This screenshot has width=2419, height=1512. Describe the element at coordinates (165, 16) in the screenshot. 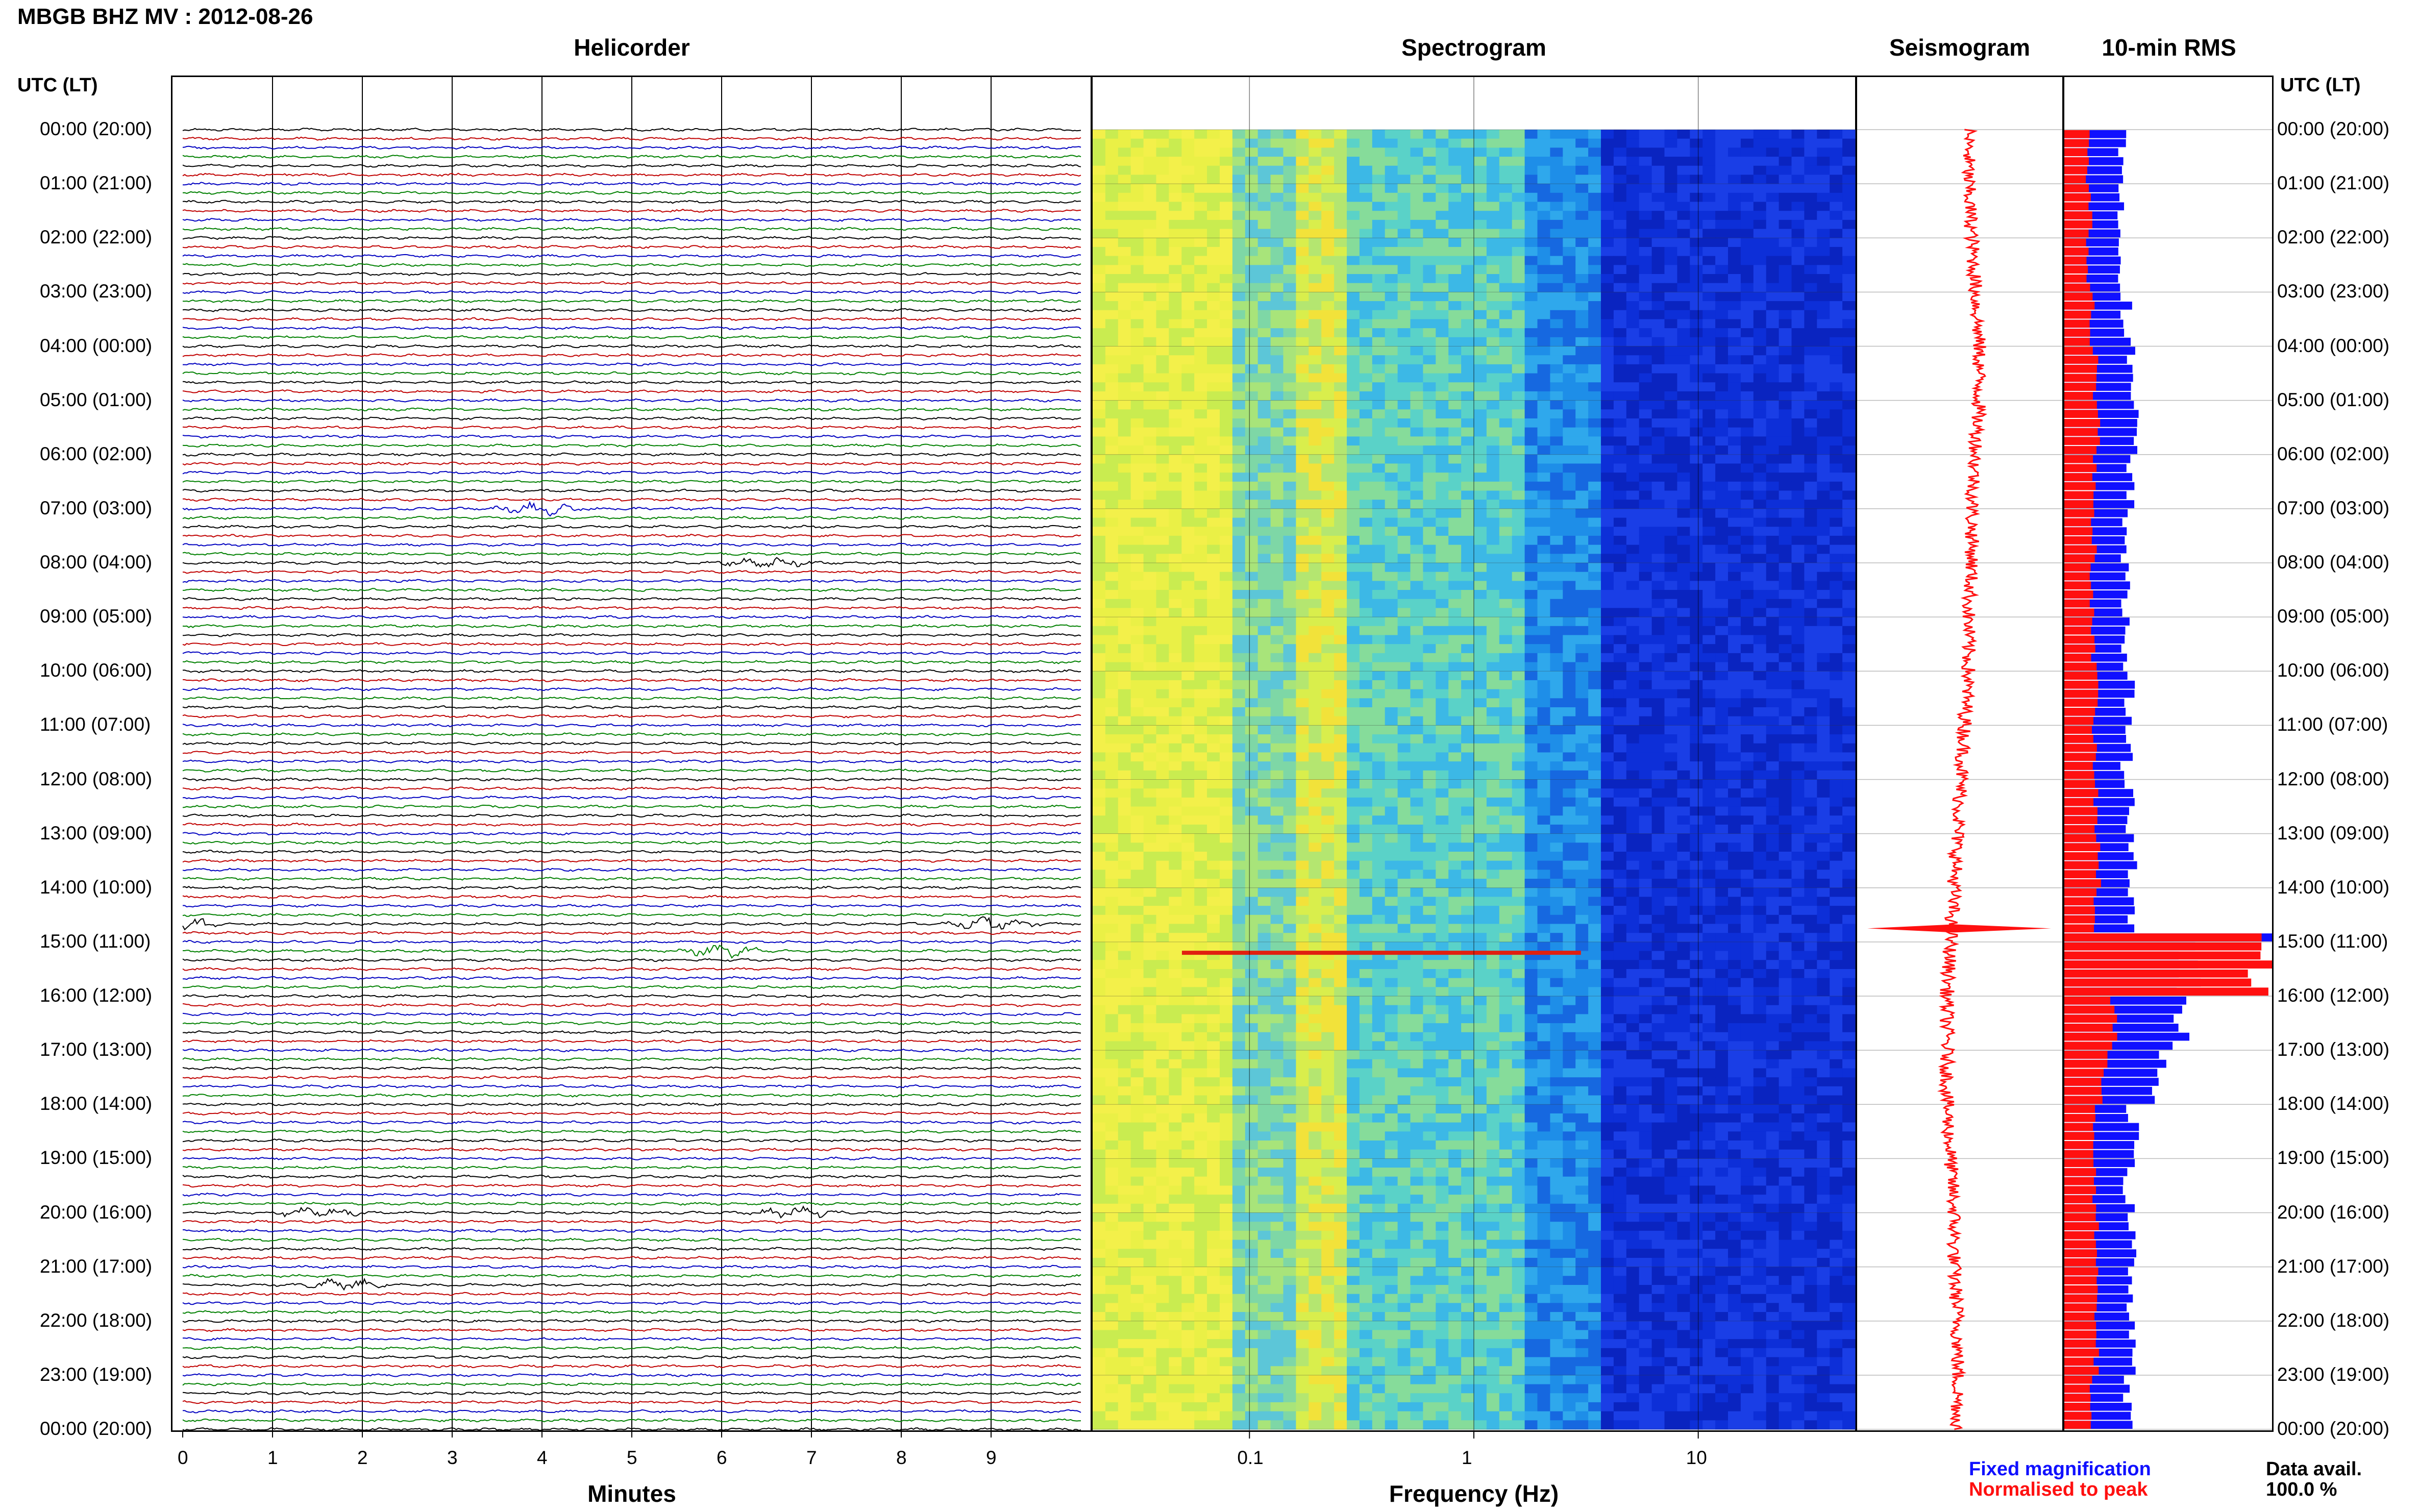

I see `page-title: MBGB BHZ MV : 2012-08-26` at that location.